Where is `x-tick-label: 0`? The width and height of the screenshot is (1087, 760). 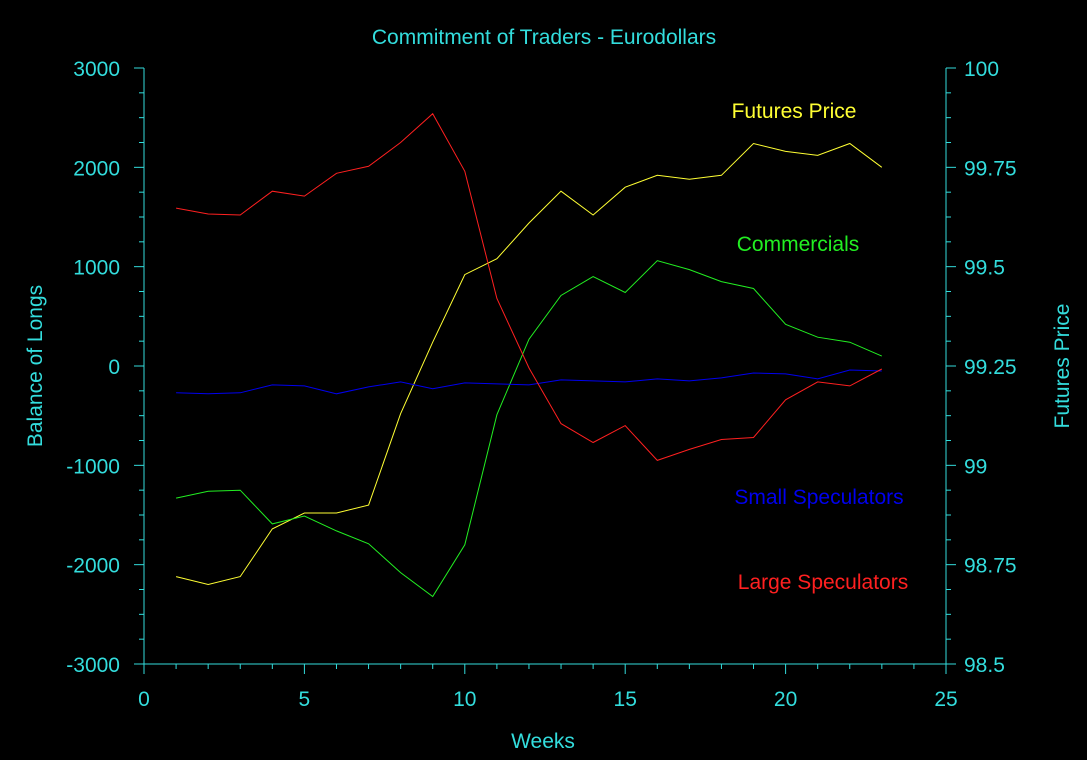 x-tick-label: 0 is located at coordinates (144, 699).